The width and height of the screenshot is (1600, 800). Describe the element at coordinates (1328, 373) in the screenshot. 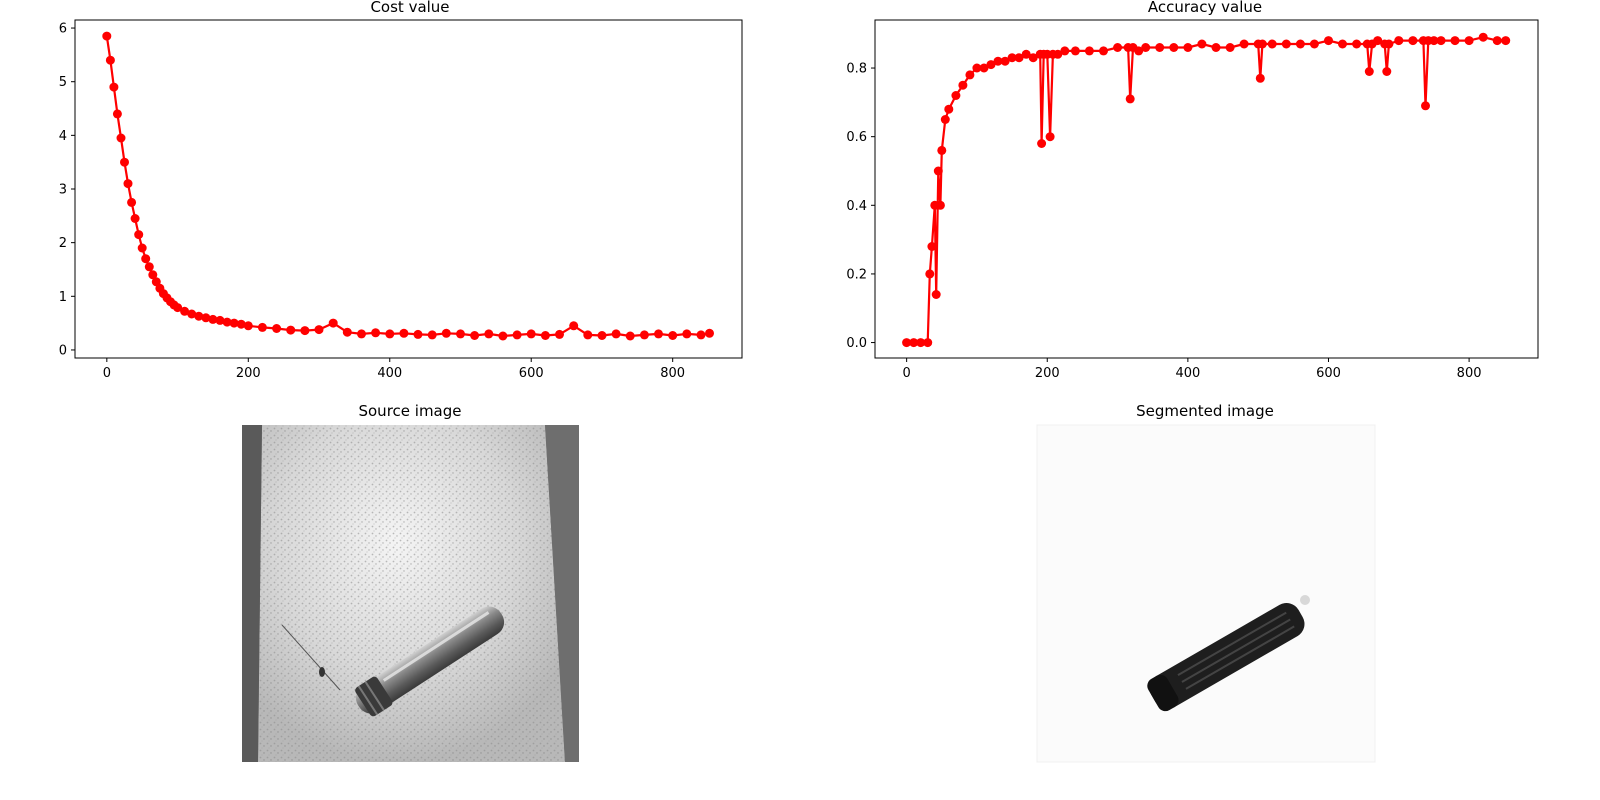

I see `accuracy-x-tick-label: 600` at that location.